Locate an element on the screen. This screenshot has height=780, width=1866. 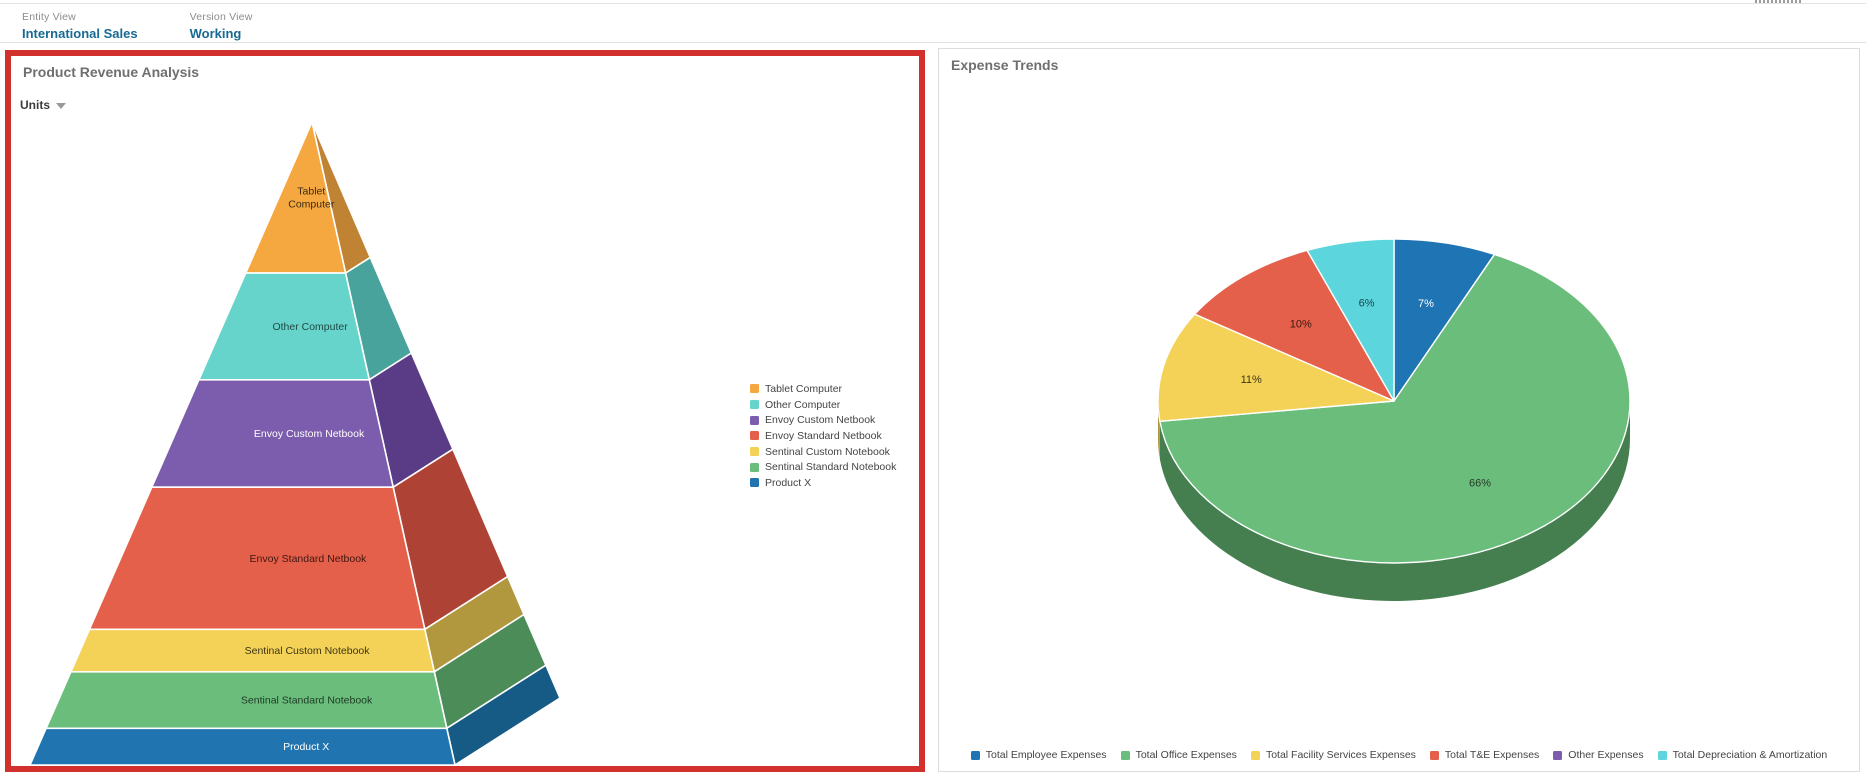
legend-item: Other Computer is located at coordinates (823, 405).